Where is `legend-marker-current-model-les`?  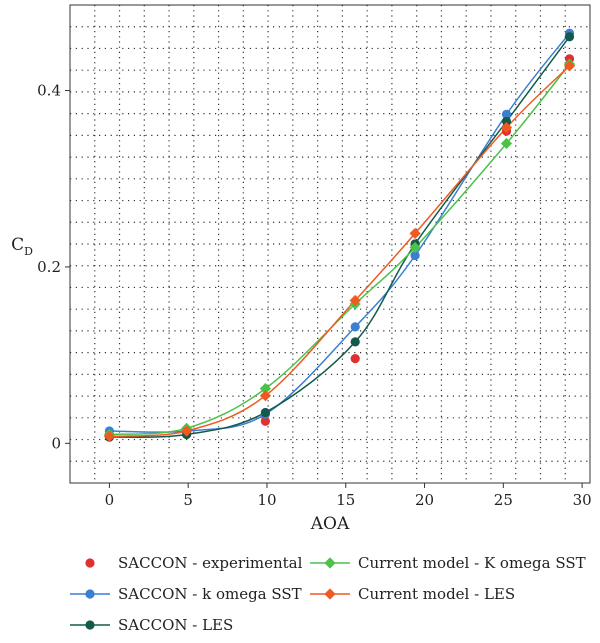 legend-marker-current-model-les is located at coordinates (330, 594).